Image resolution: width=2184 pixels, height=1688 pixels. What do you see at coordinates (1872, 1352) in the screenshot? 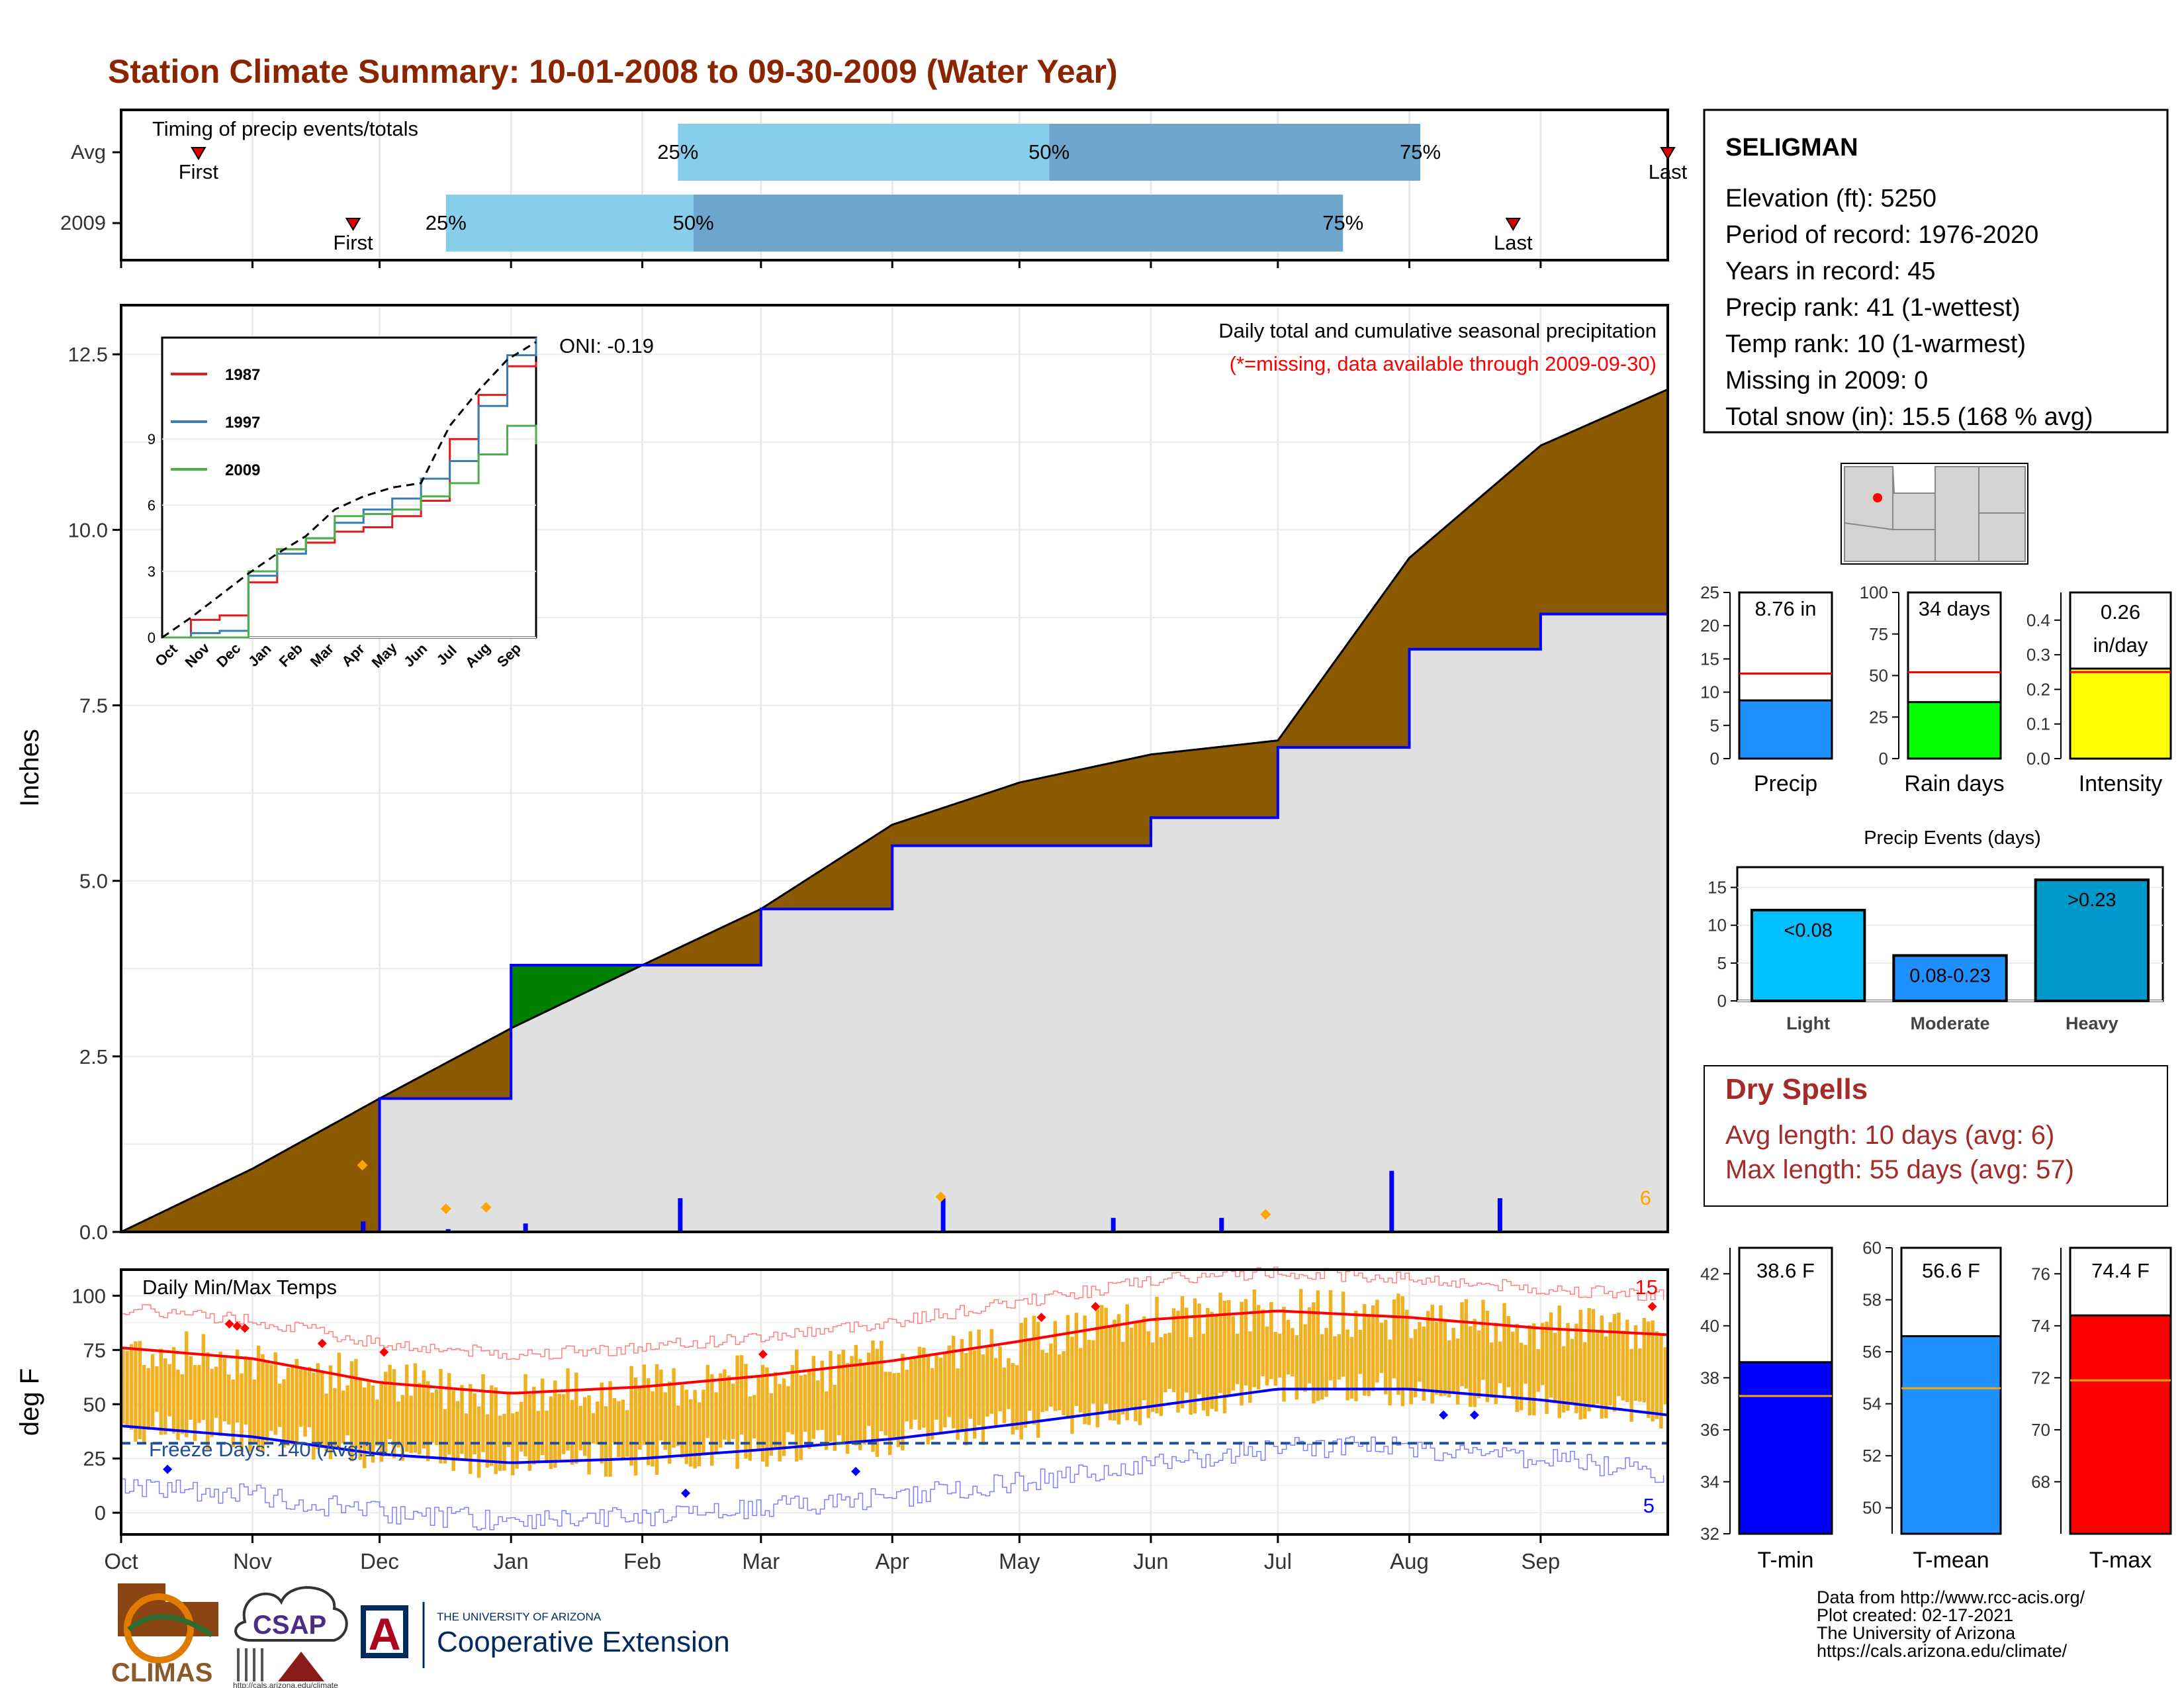
I see `temp-summary-tick-label: 56` at bounding box center [1872, 1352].